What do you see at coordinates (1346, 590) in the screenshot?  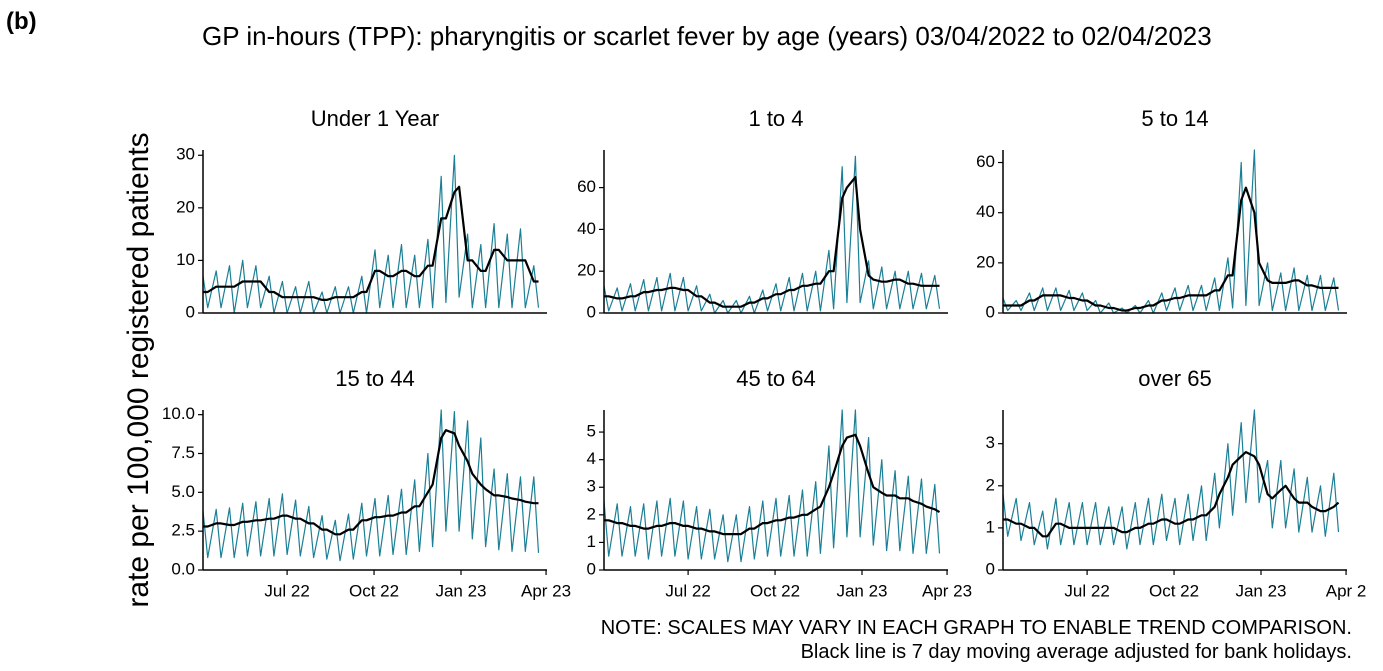 I see `x-tick-label: Apr 2` at bounding box center [1346, 590].